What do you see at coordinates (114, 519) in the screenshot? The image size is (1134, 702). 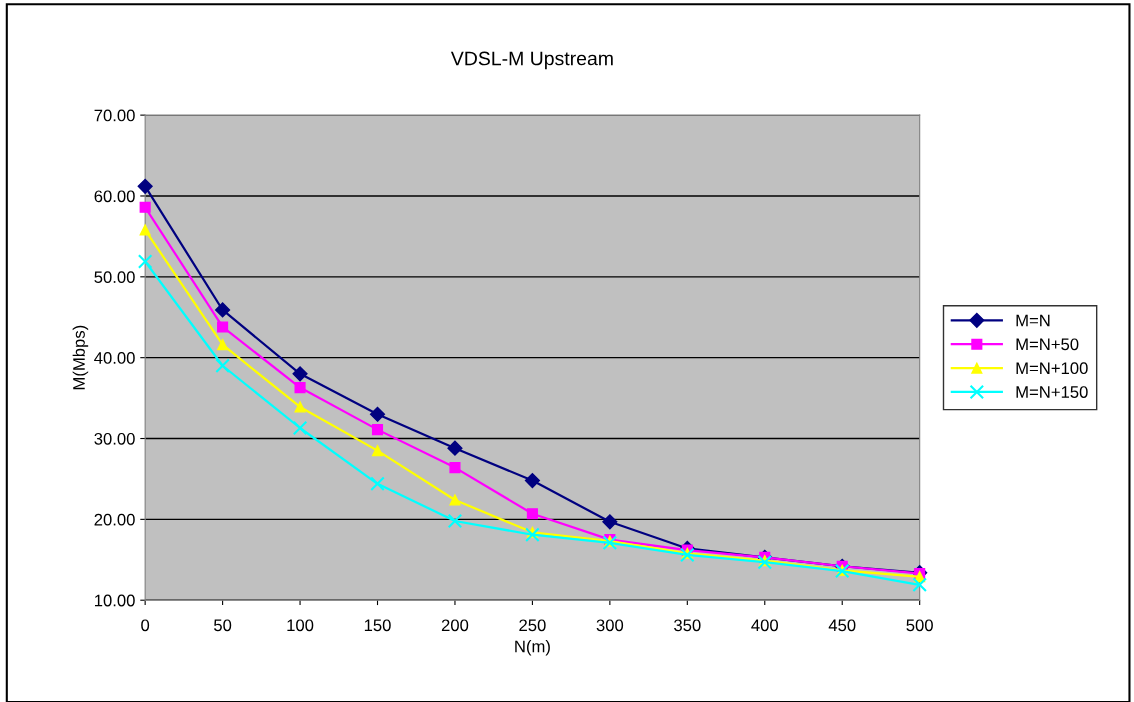 I see `y-tick-label: 20.00` at bounding box center [114, 519].